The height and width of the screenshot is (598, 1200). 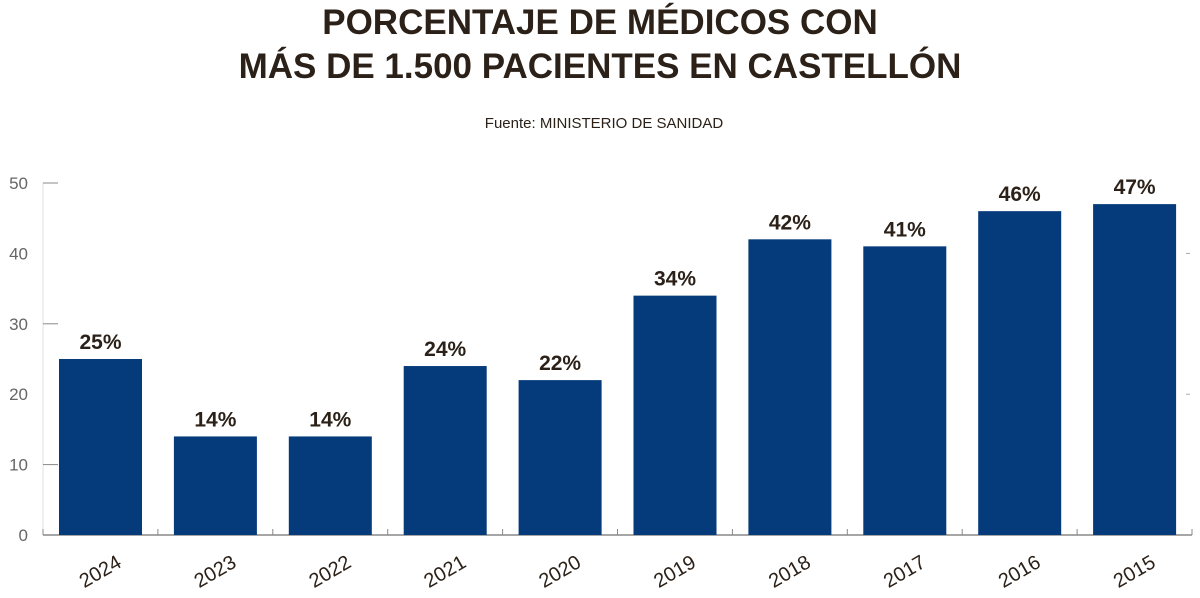 What do you see at coordinates (1135, 571) in the screenshot?
I see `x-tick-label-2015: 2015` at bounding box center [1135, 571].